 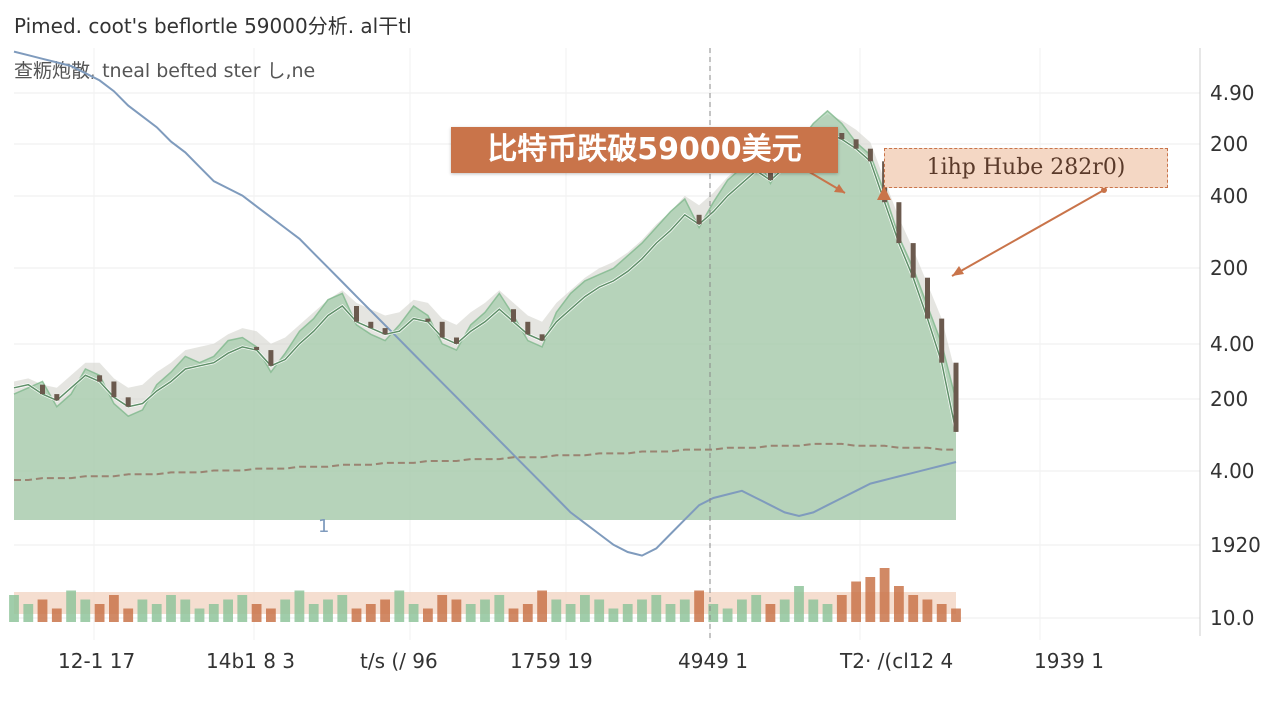 I want to click on annotation-dot, so click(x=1104, y=190).